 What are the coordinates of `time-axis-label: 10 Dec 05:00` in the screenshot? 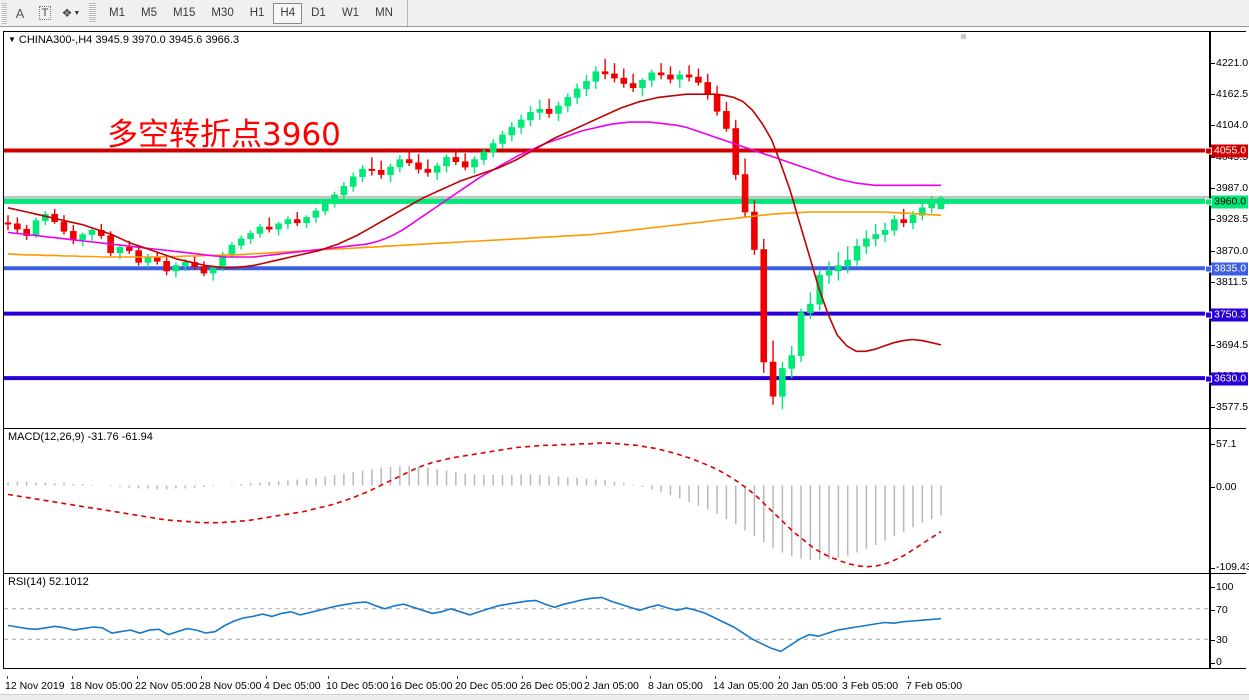 It's located at (357, 686).